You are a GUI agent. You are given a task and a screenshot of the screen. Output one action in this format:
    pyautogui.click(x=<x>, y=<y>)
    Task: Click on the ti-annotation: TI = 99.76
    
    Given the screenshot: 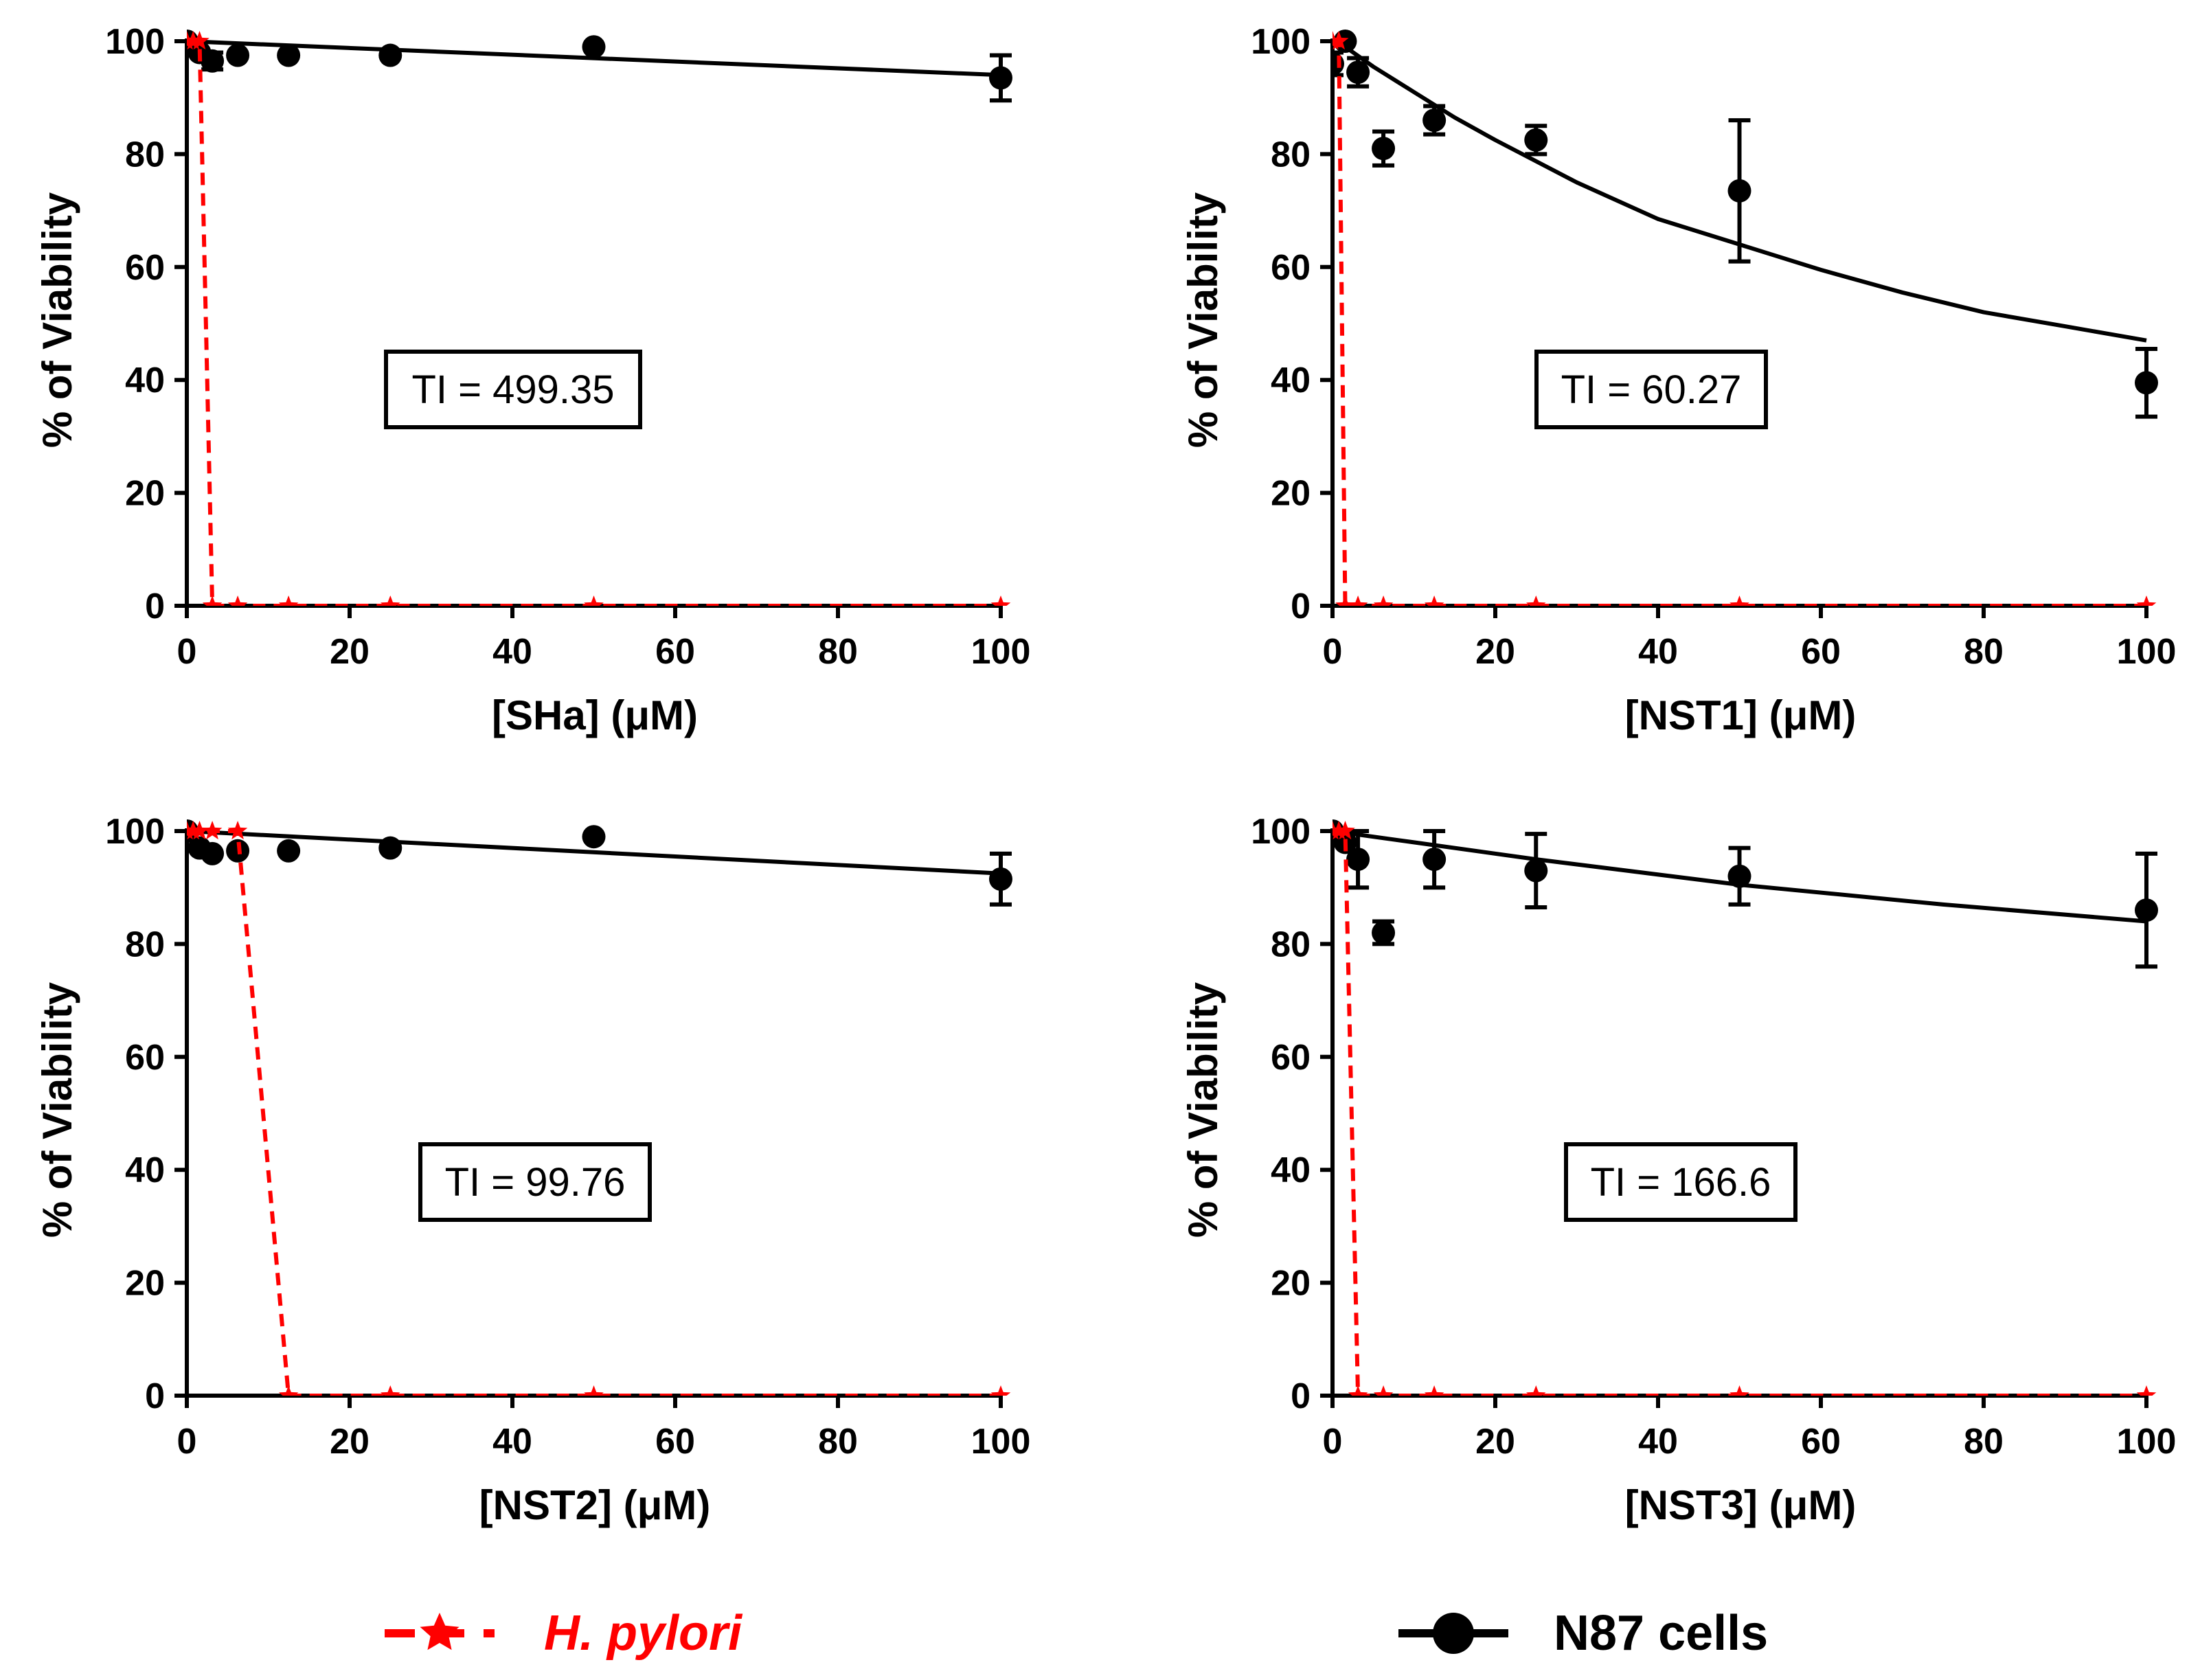 What is the action you would take?
    pyautogui.click(x=535, y=1182)
    